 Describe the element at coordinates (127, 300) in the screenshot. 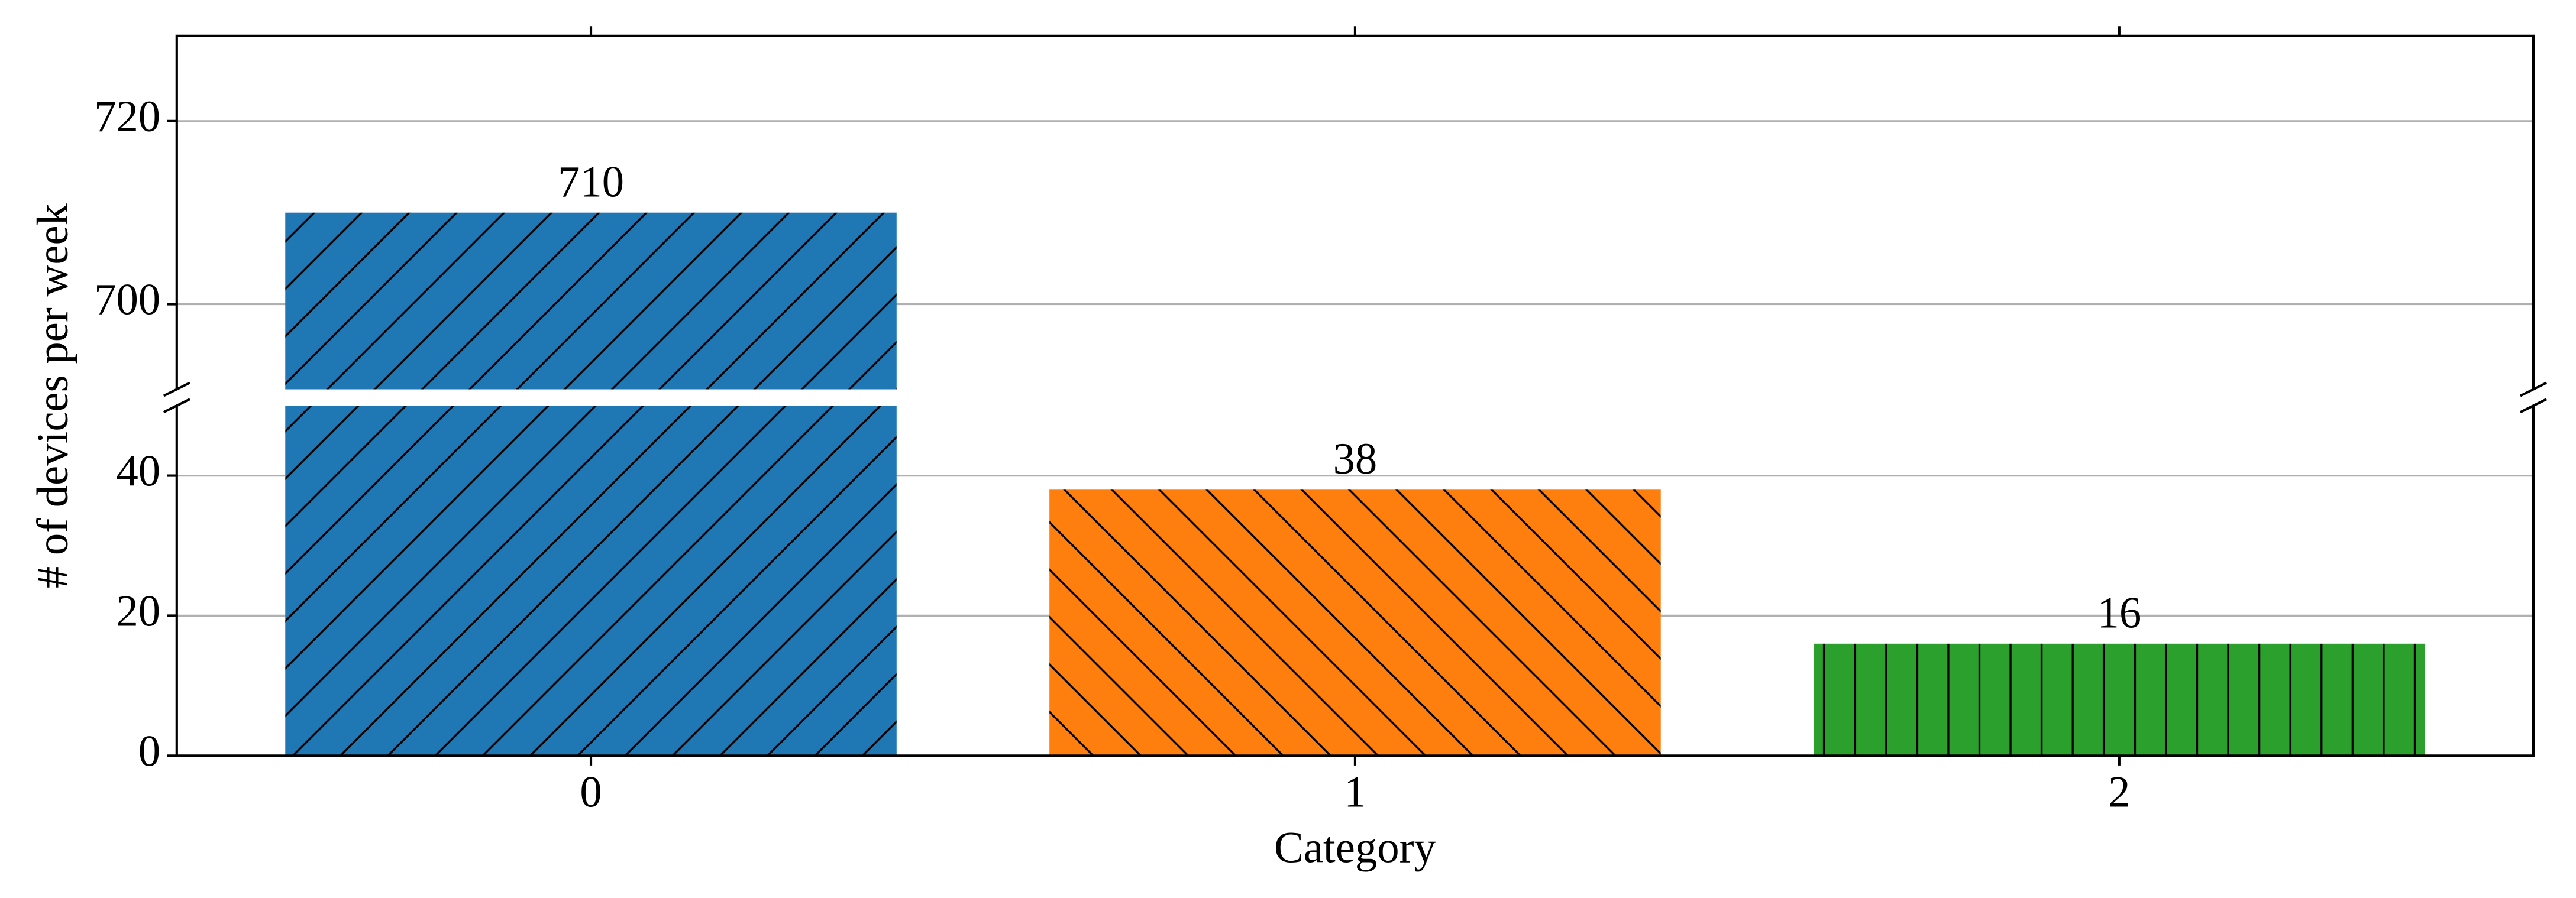

I see `y-tick-label: 700` at that location.